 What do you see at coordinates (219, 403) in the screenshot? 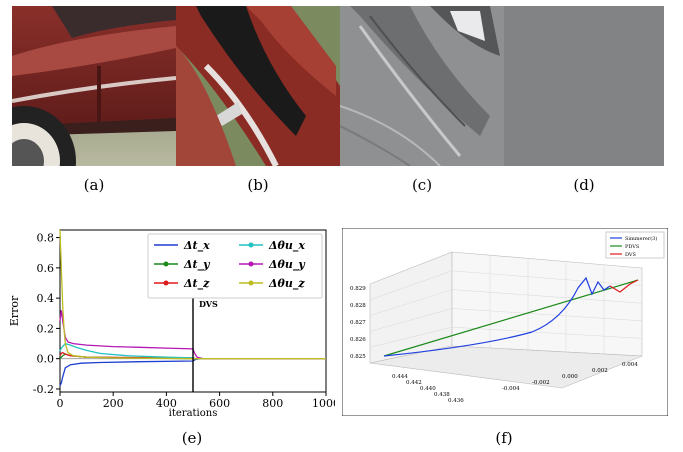
I see `x-tick-label: 600` at bounding box center [219, 403].